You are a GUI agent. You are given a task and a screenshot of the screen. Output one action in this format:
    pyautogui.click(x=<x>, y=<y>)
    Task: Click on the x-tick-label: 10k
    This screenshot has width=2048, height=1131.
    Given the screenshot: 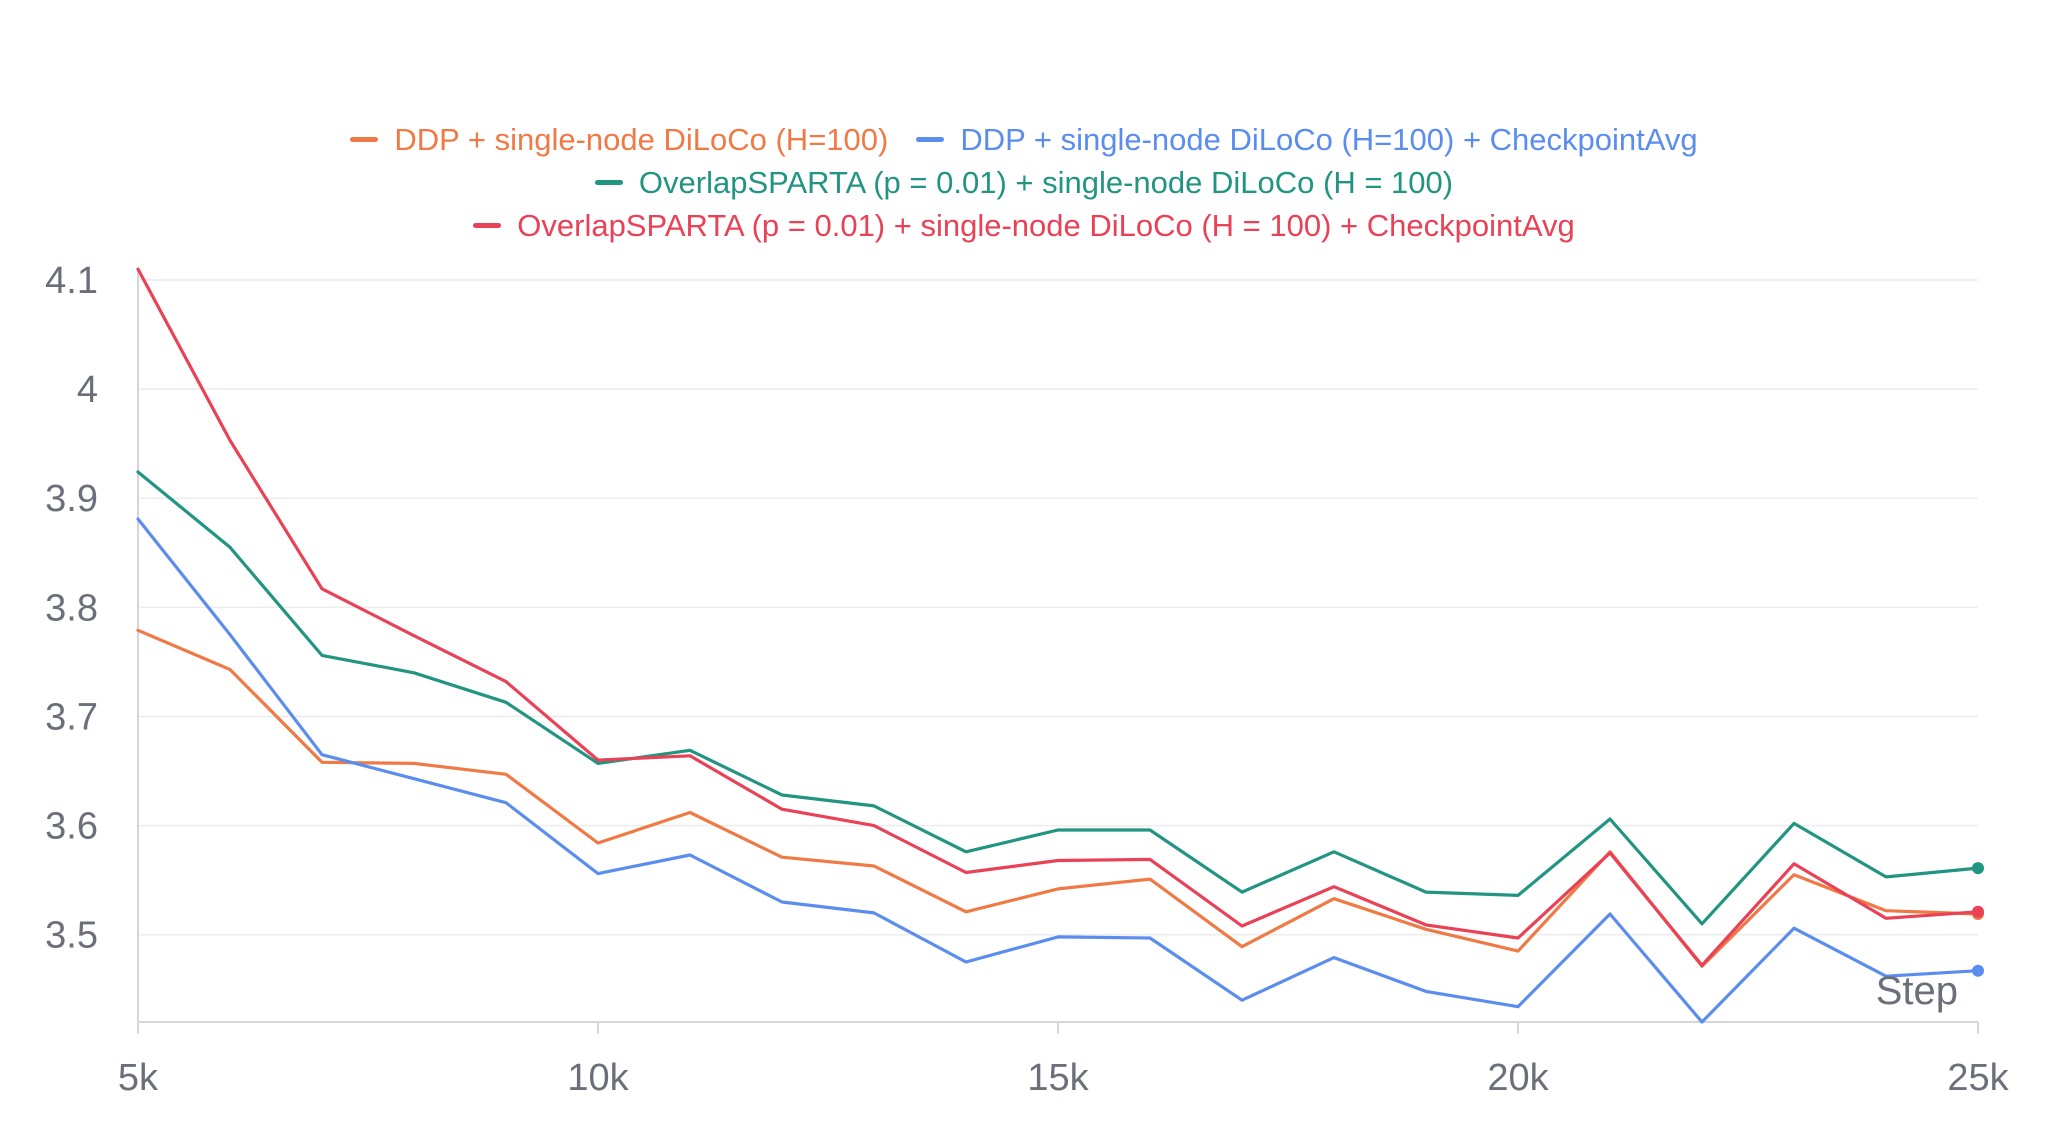 What is the action you would take?
    pyautogui.click(x=598, y=1078)
    